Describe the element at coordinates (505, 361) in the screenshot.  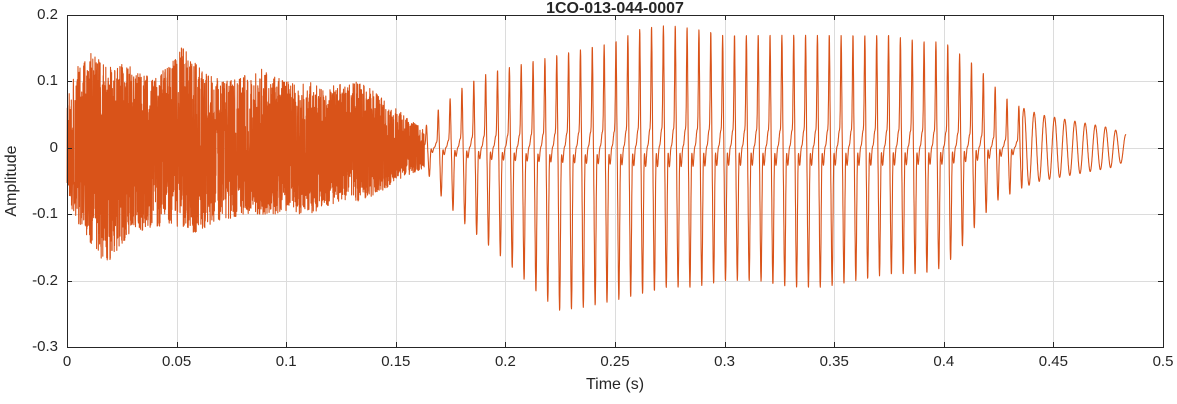
I see `x-tick-label: 0.2` at that location.